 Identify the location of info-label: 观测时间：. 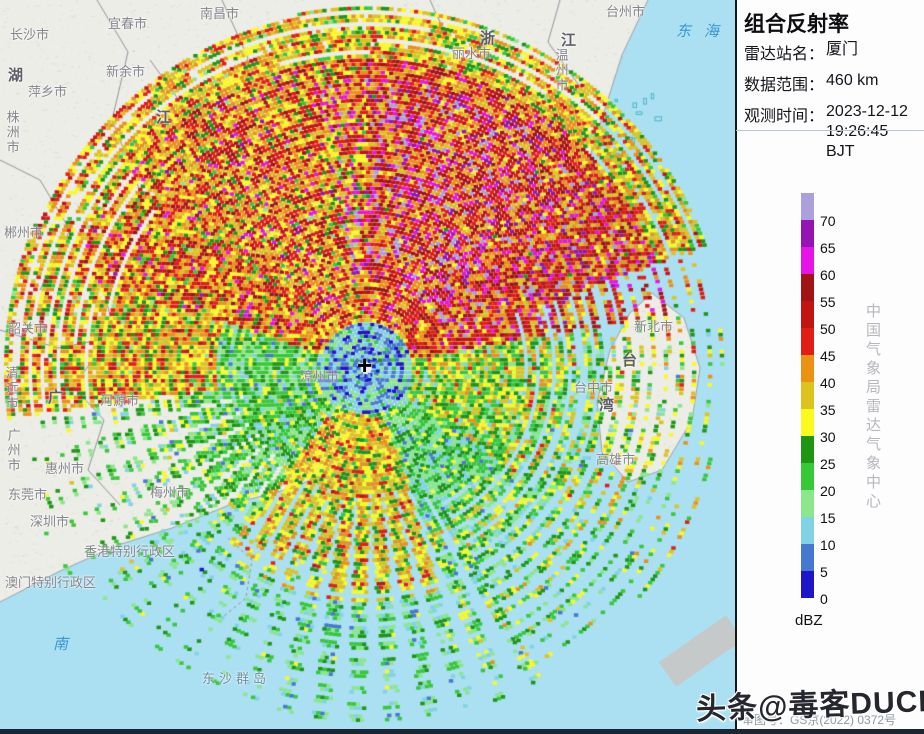
(784, 116).